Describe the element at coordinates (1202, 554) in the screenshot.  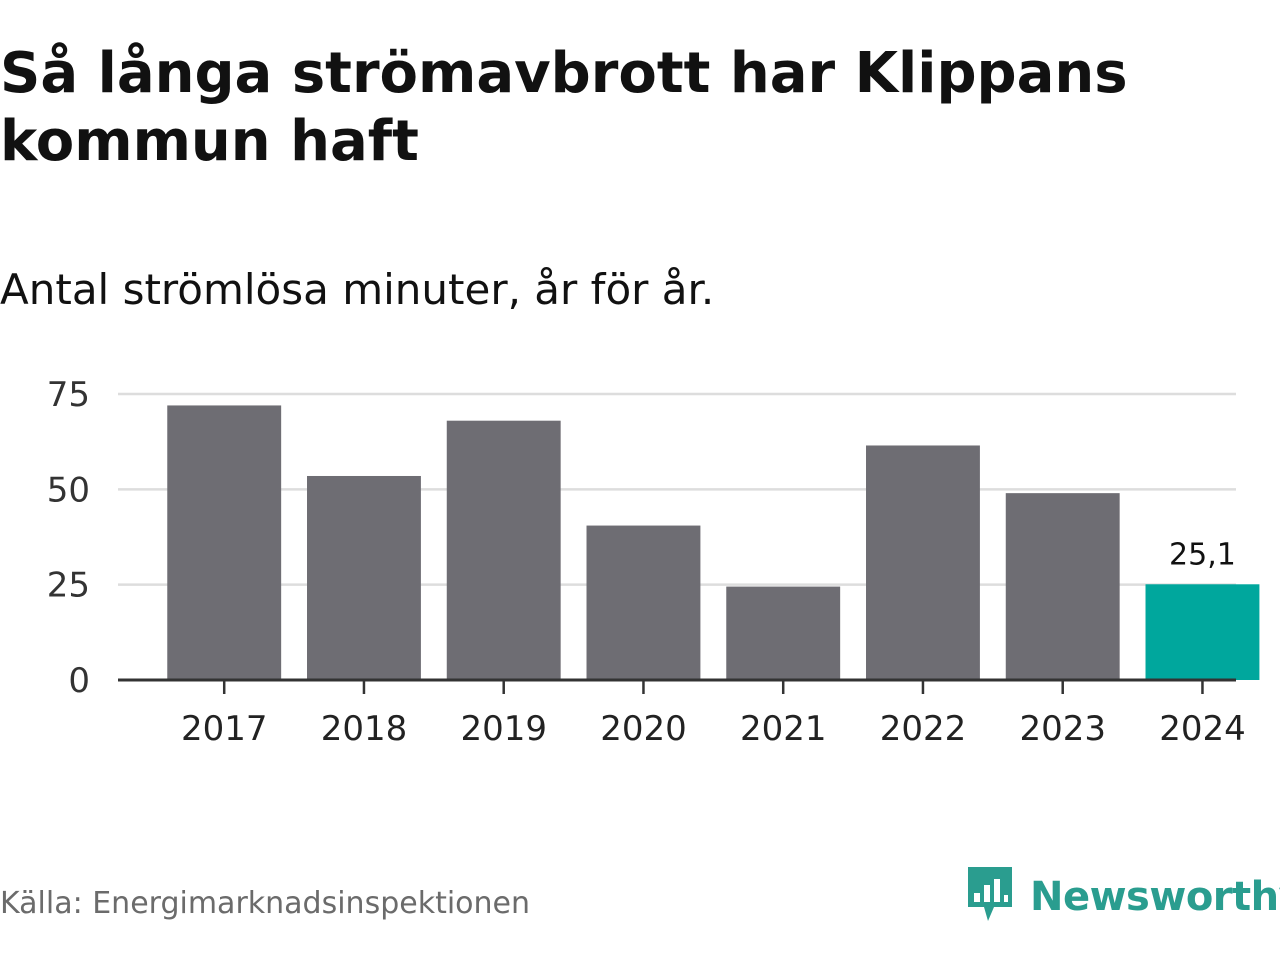
I see `data-label: 25,1` at that location.